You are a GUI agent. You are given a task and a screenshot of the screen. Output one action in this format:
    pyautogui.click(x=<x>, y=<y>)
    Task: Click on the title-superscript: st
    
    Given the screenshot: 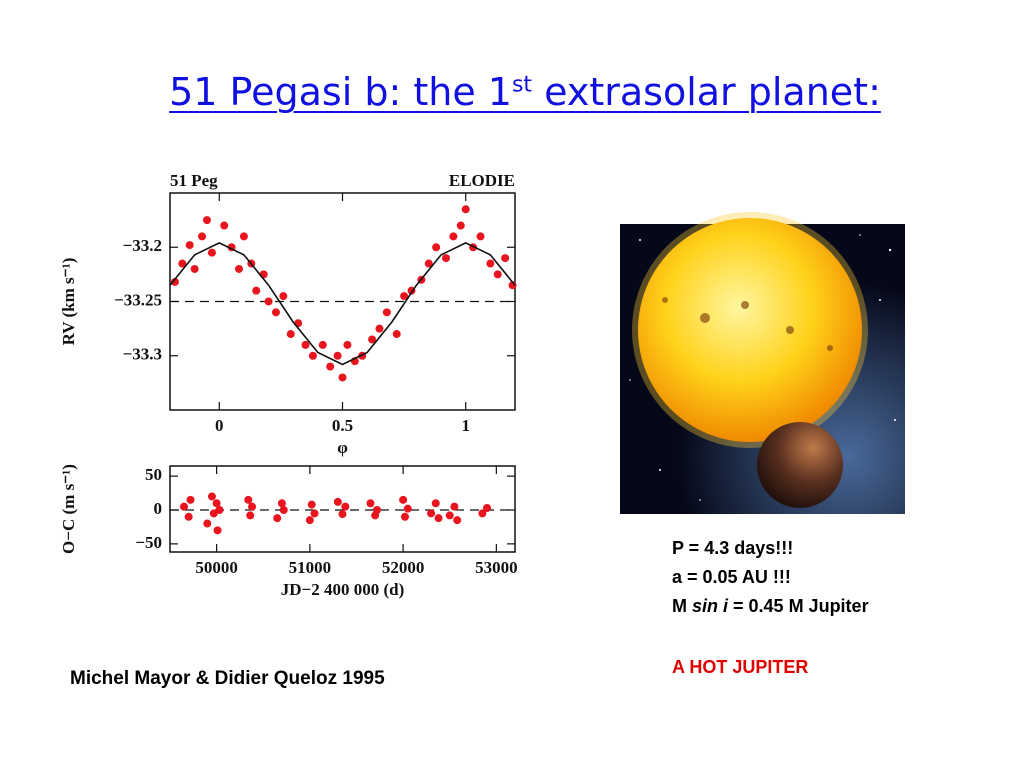 What is the action you would take?
    pyautogui.click(x=522, y=85)
    